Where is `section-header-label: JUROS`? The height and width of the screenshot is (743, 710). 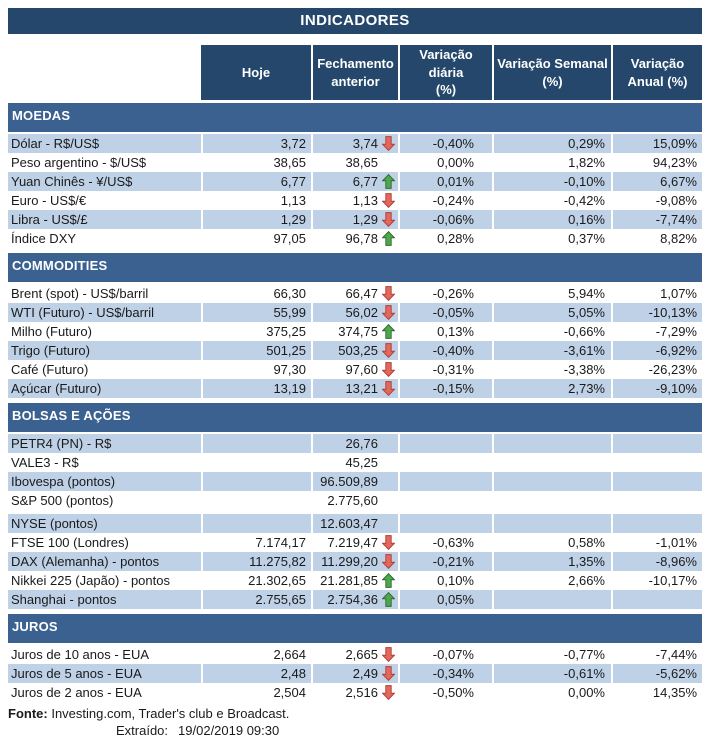 section-header-label: JUROS is located at coordinates (35, 626).